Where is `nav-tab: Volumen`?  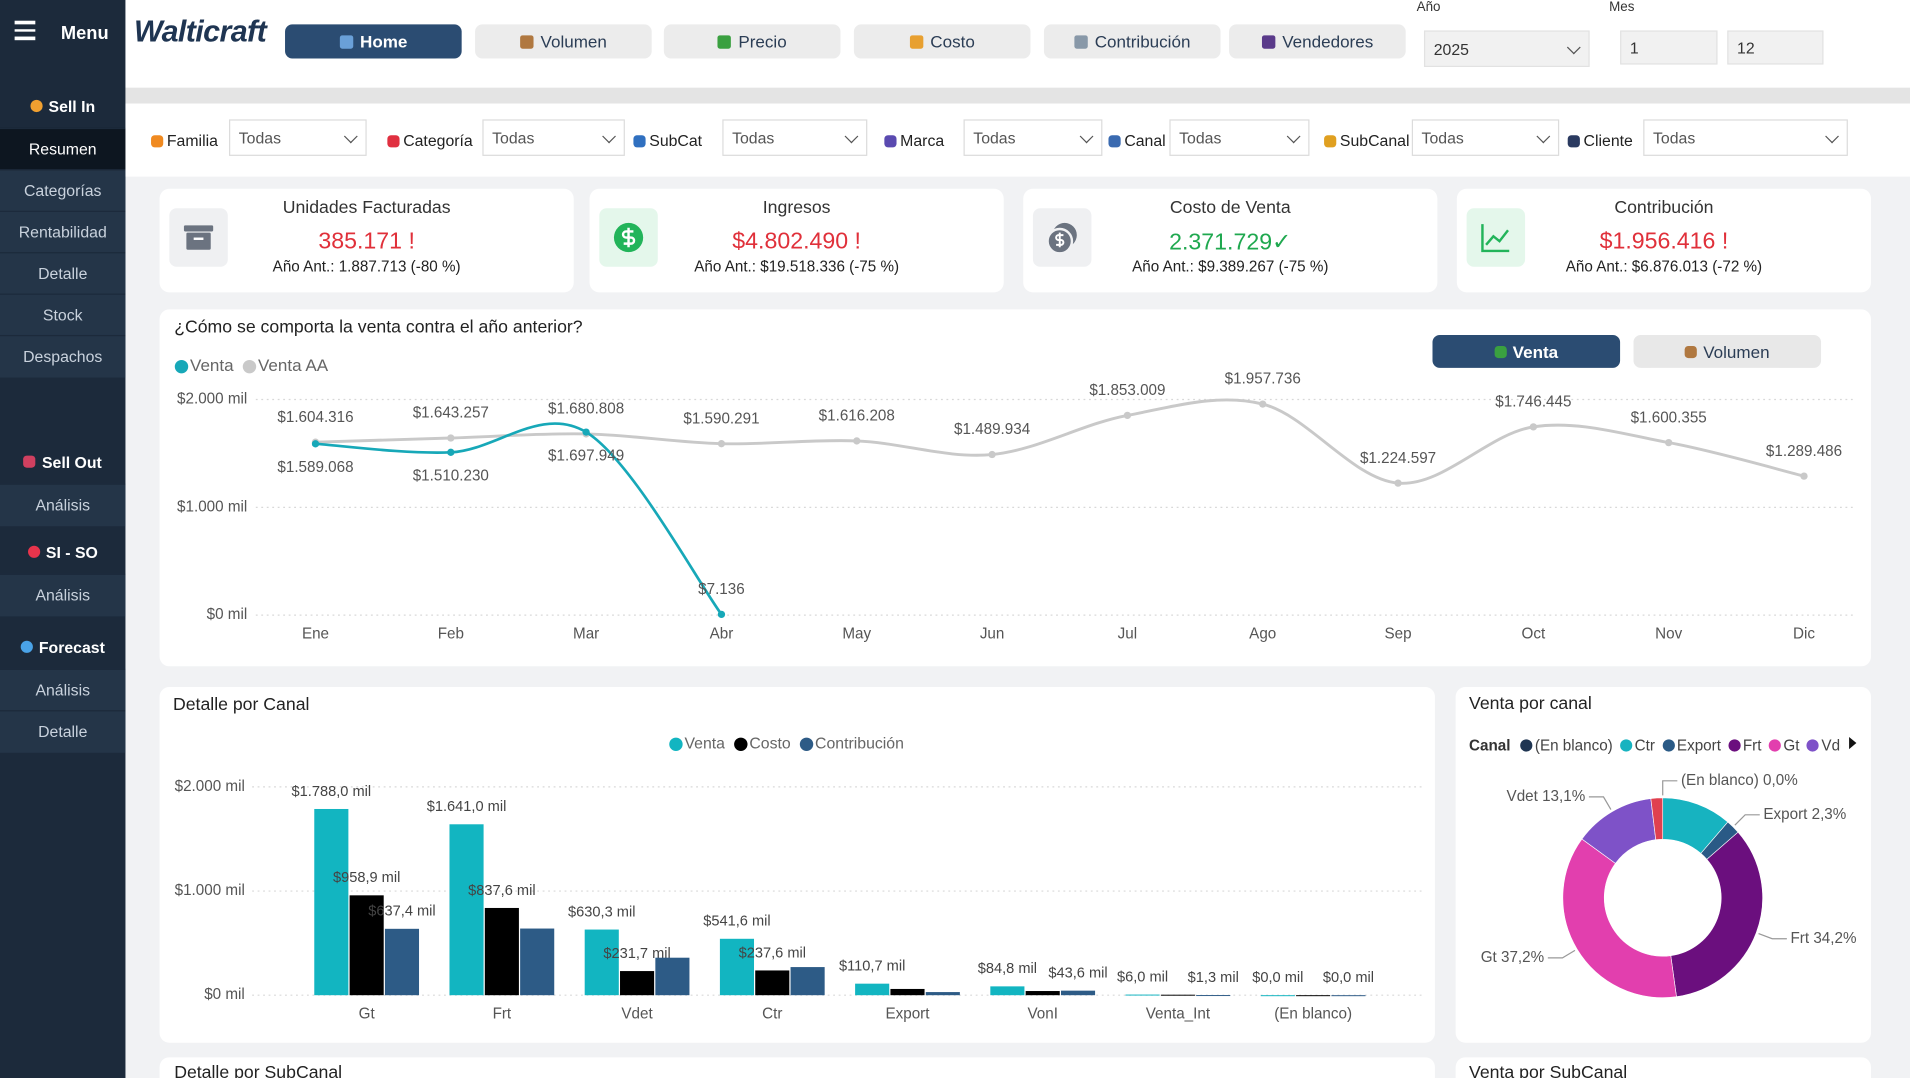
nav-tab: Volumen is located at coordinates (563, 41).